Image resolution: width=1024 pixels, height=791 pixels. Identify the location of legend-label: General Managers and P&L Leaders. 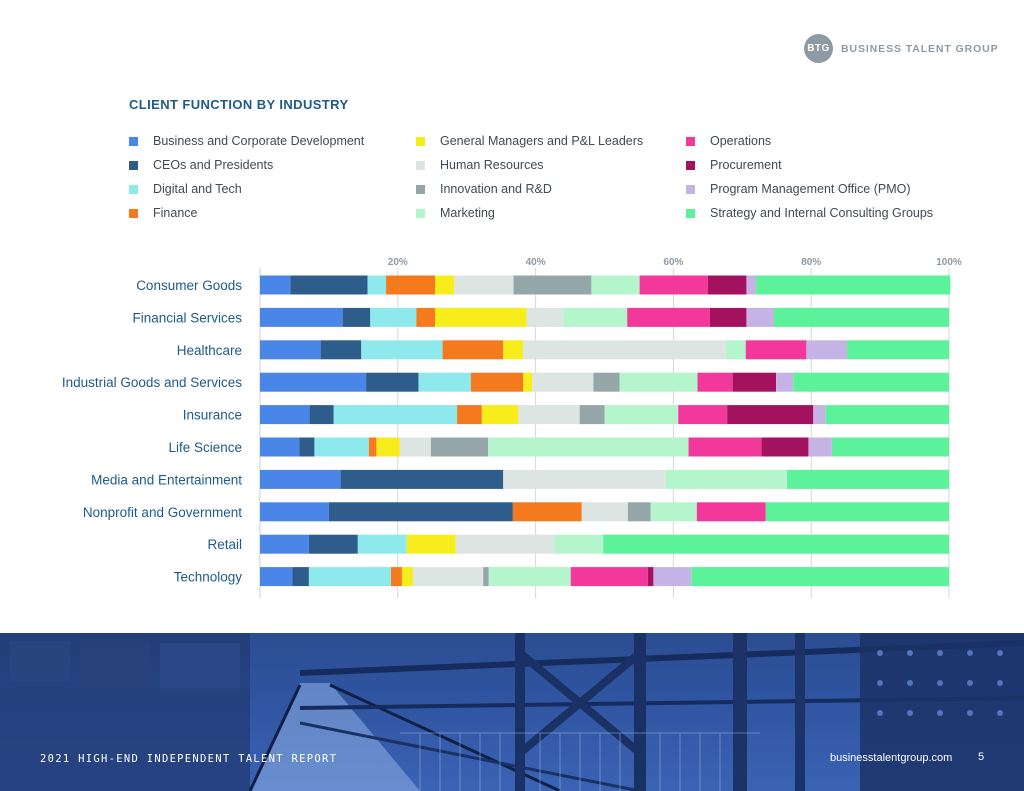
(542, 141).